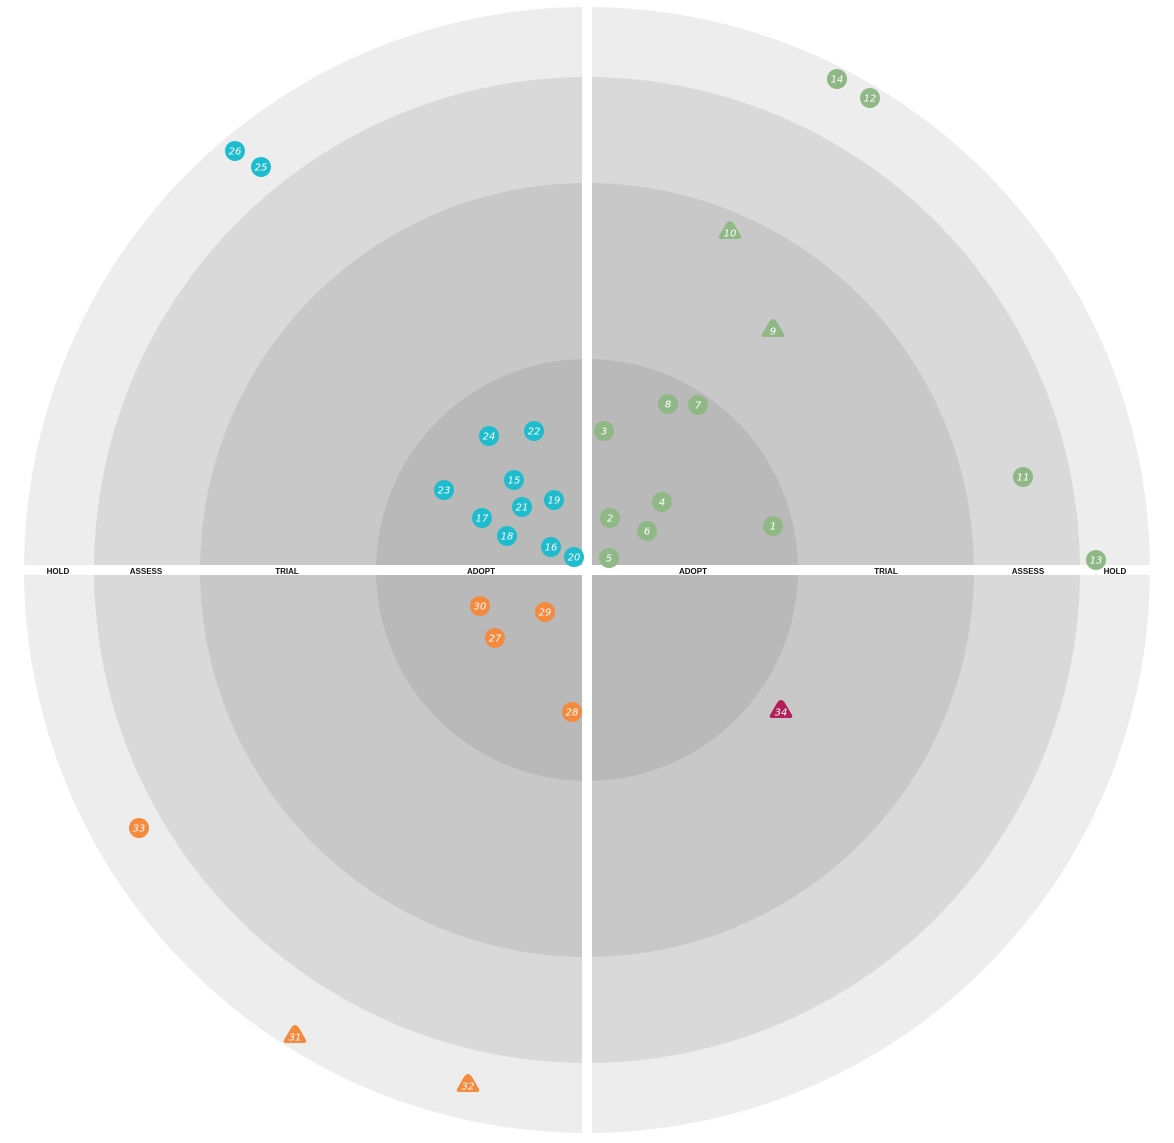 This screenshot has width=1174, height=1143. What do you see at coordinates (481, 571) in the screenshot?
I see `ring-label-adopt-left: ADOPT` at bounding box center [481, 571].